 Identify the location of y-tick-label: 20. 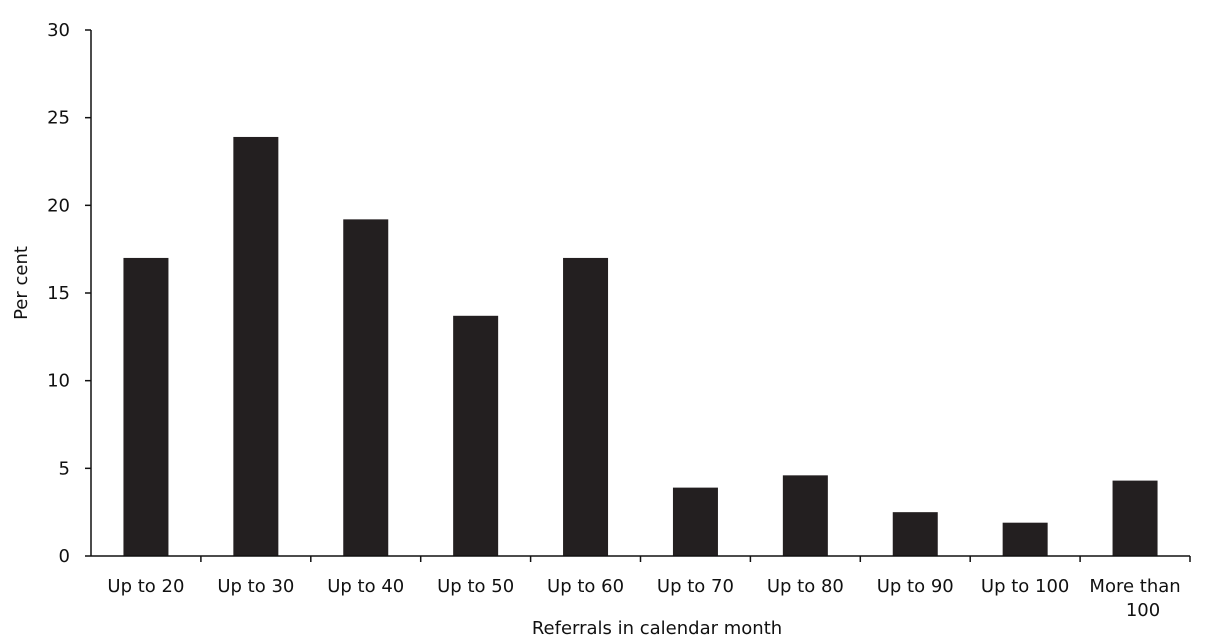
(58, 205).